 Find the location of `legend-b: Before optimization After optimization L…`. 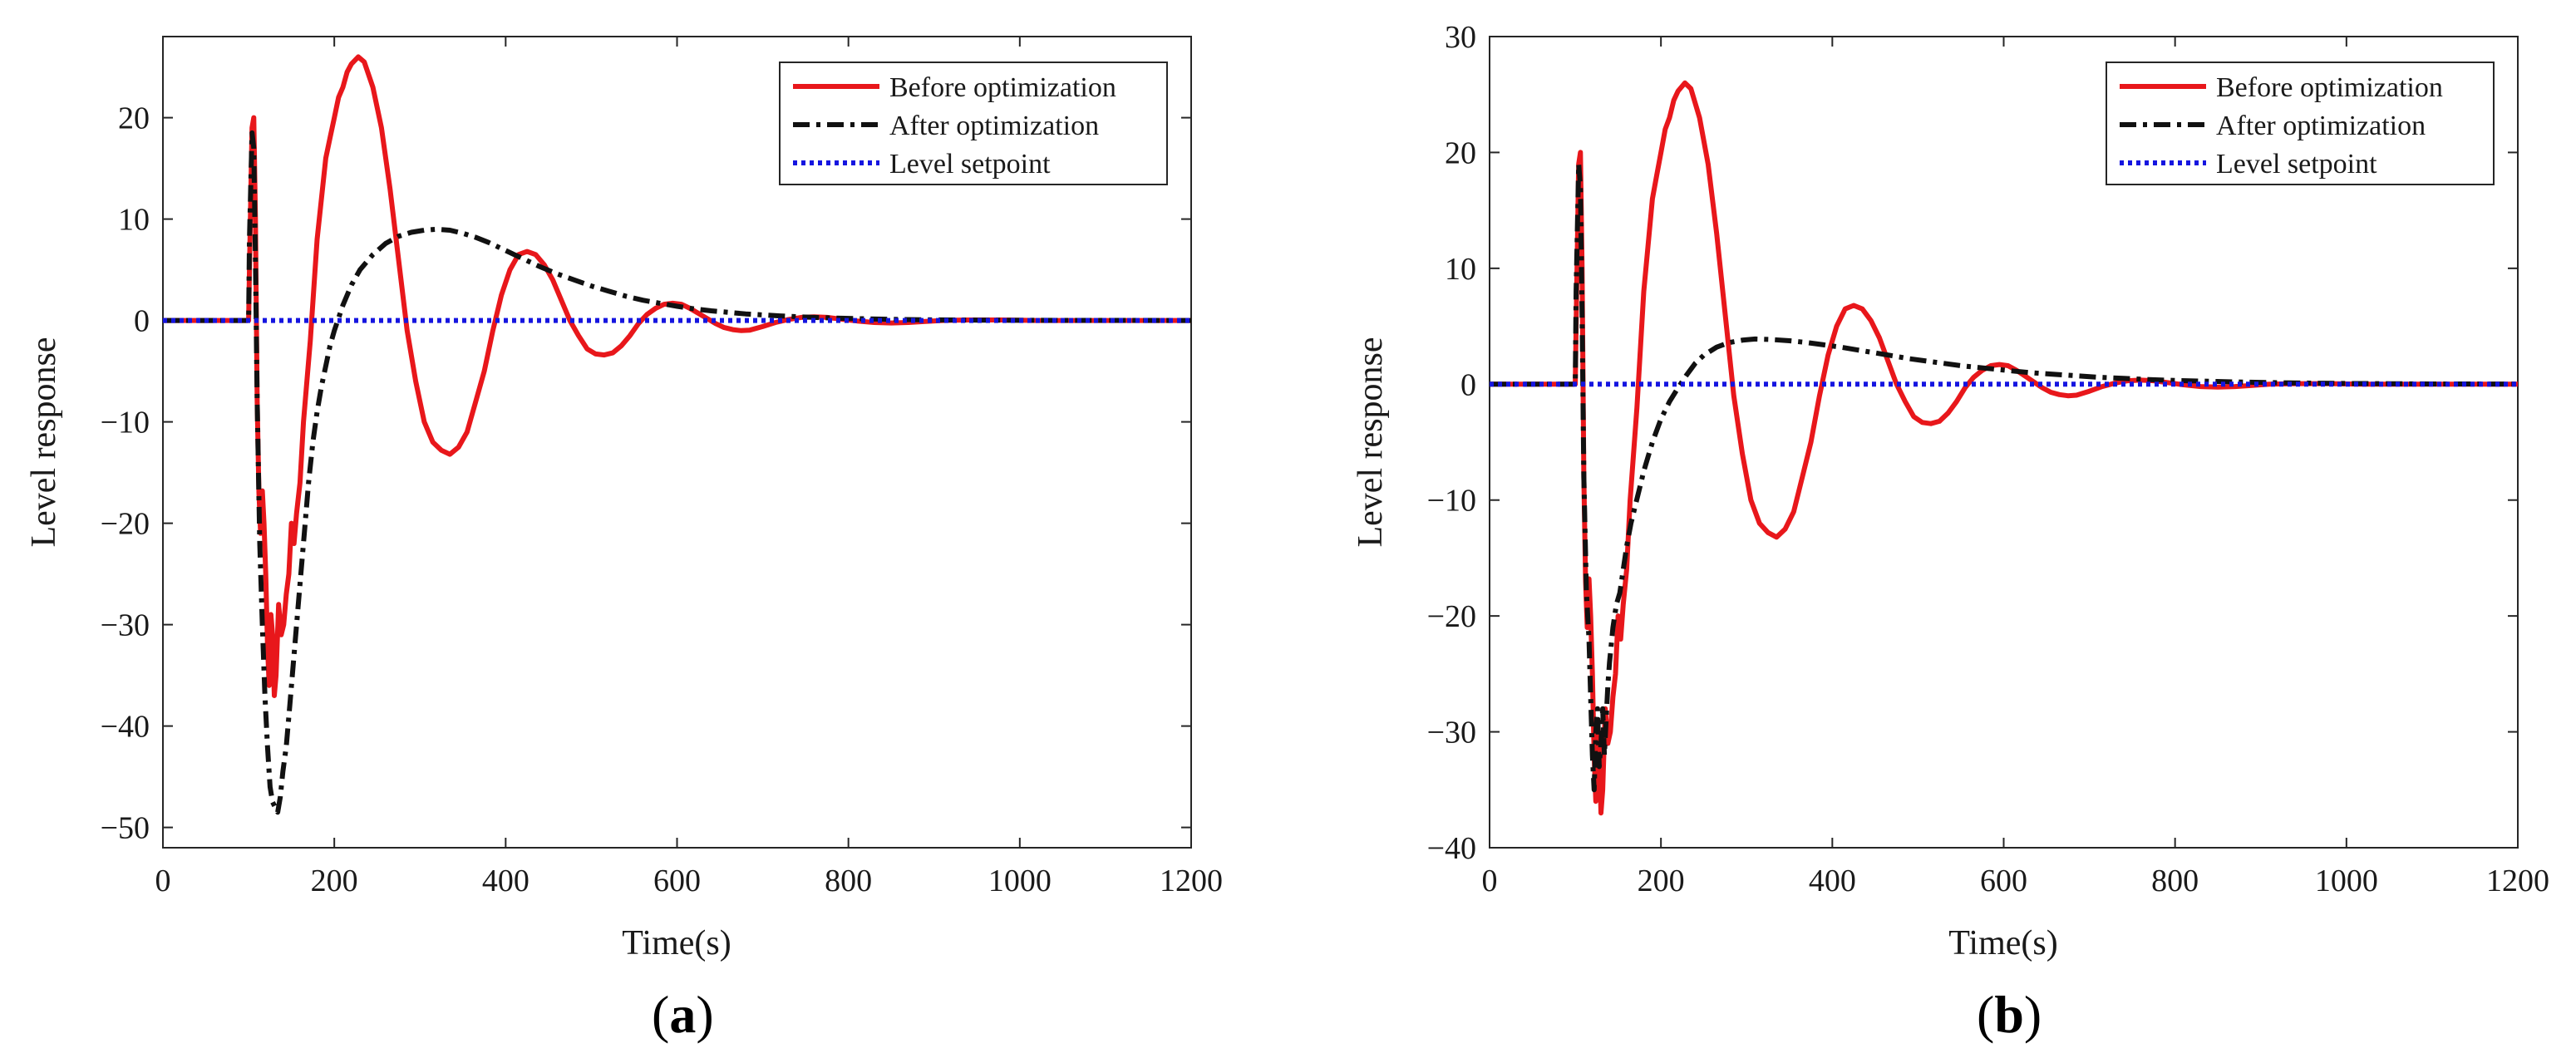

legend-b: Before optimization After optimization L… is located at coordinates (2300, 123).